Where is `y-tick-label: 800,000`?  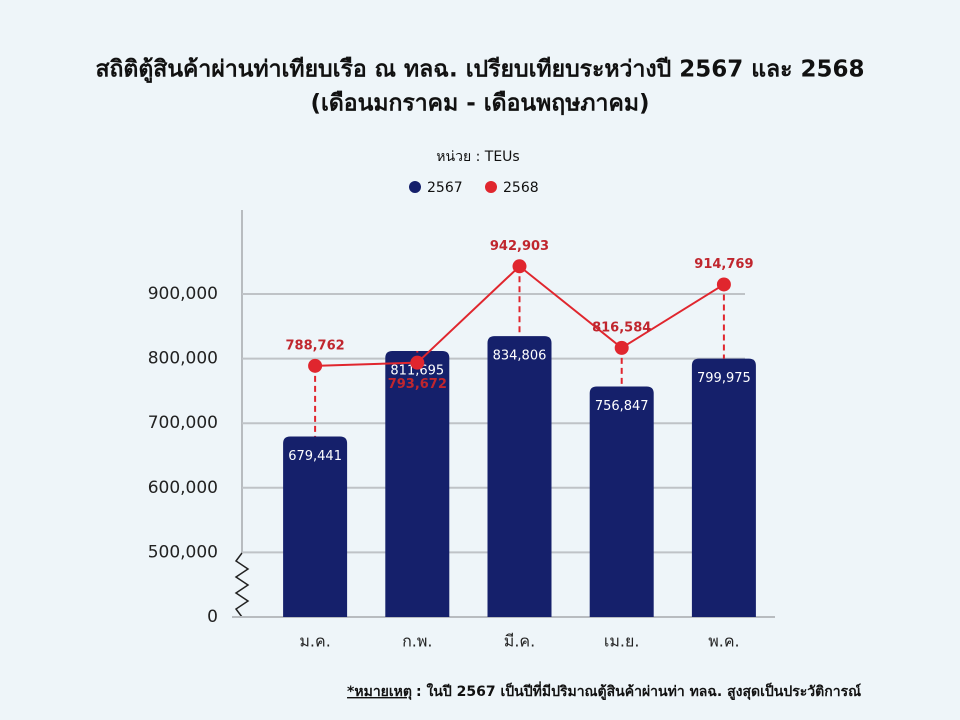 y-tick-label: 800,000 is located at coordinates (183, 359).